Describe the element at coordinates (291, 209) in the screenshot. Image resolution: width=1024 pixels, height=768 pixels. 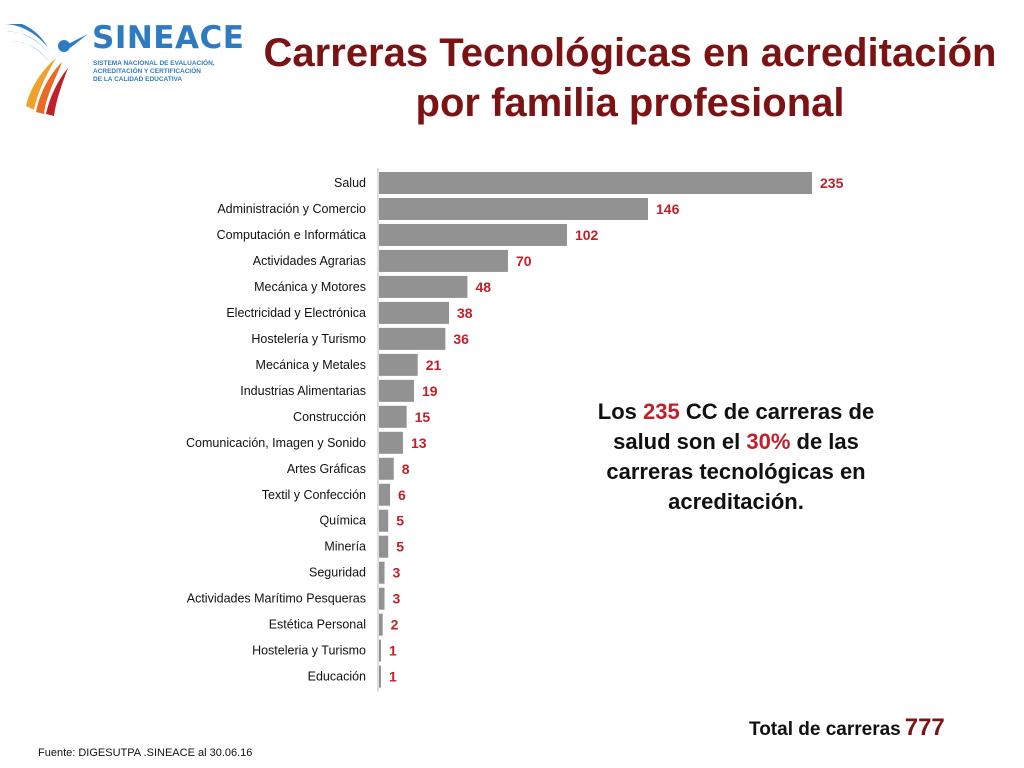
I see `category-label: Administración y Comercio` at that location.